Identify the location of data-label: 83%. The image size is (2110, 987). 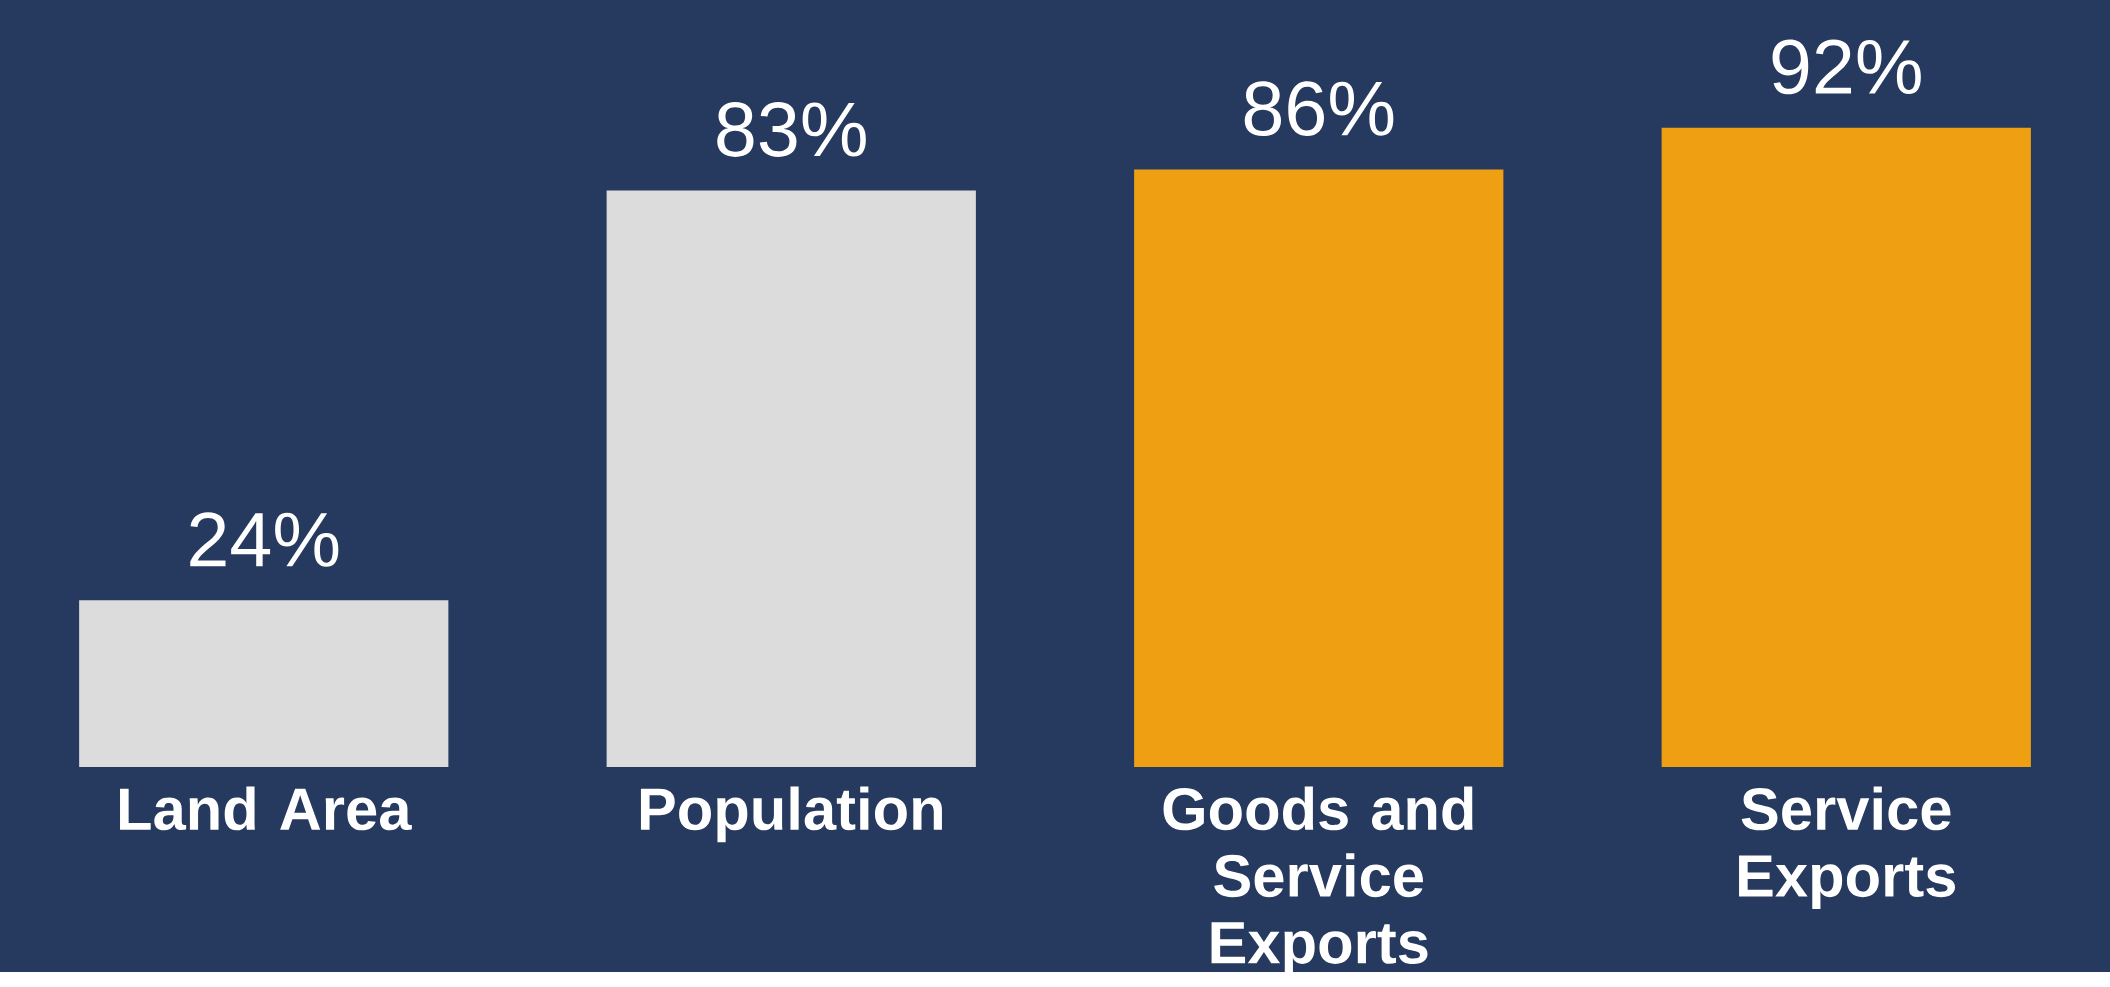
(791, 129).